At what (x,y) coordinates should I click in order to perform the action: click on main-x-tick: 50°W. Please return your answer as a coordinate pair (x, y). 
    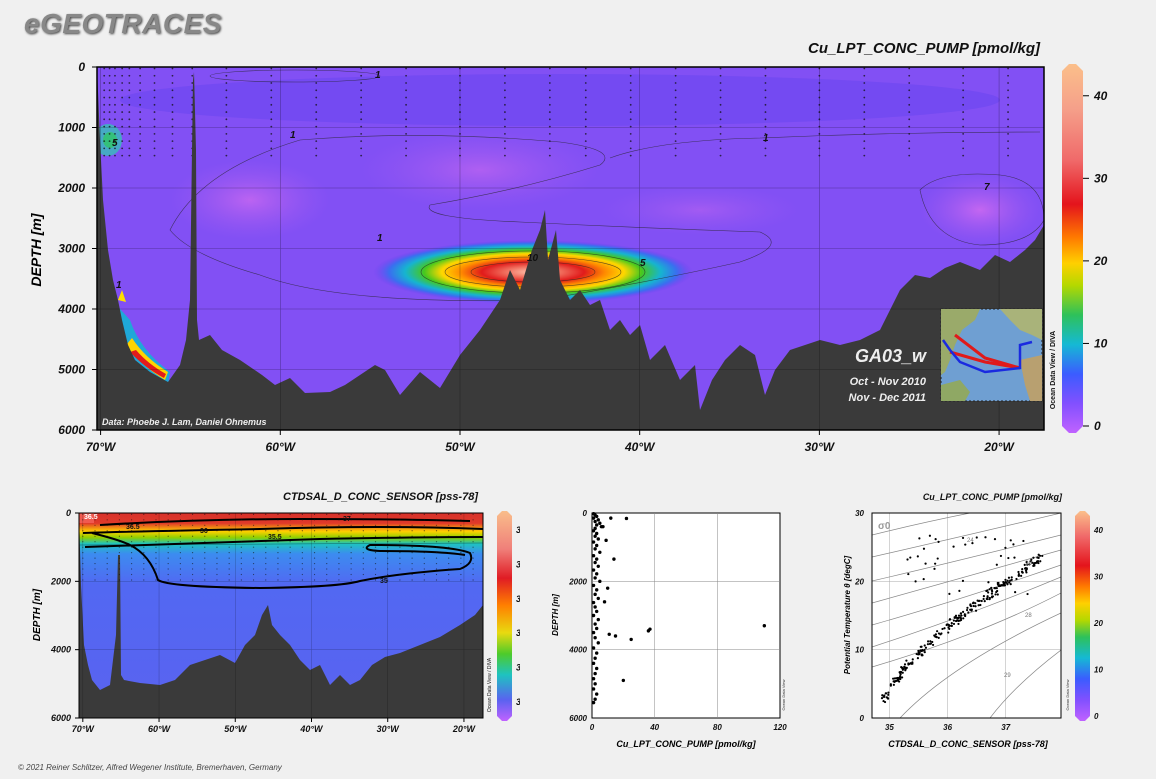
    Looking at the image, I should click on (460, 447).